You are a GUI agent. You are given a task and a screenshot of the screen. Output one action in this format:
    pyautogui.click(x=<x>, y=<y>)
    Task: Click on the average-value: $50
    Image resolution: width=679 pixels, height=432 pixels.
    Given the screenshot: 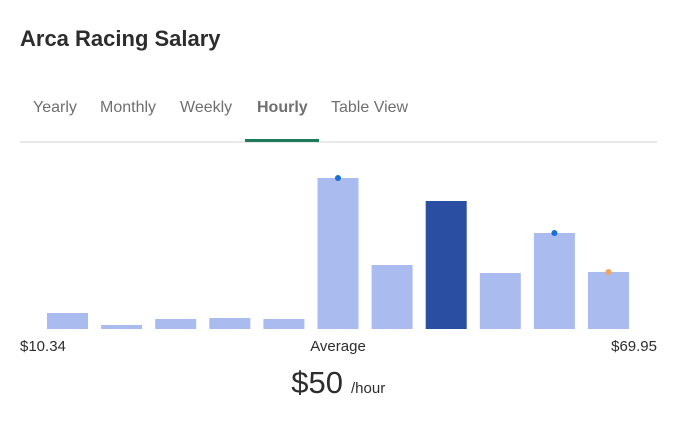 What is the action you would take?
    pyautogui.click(x=317, y=382)
    